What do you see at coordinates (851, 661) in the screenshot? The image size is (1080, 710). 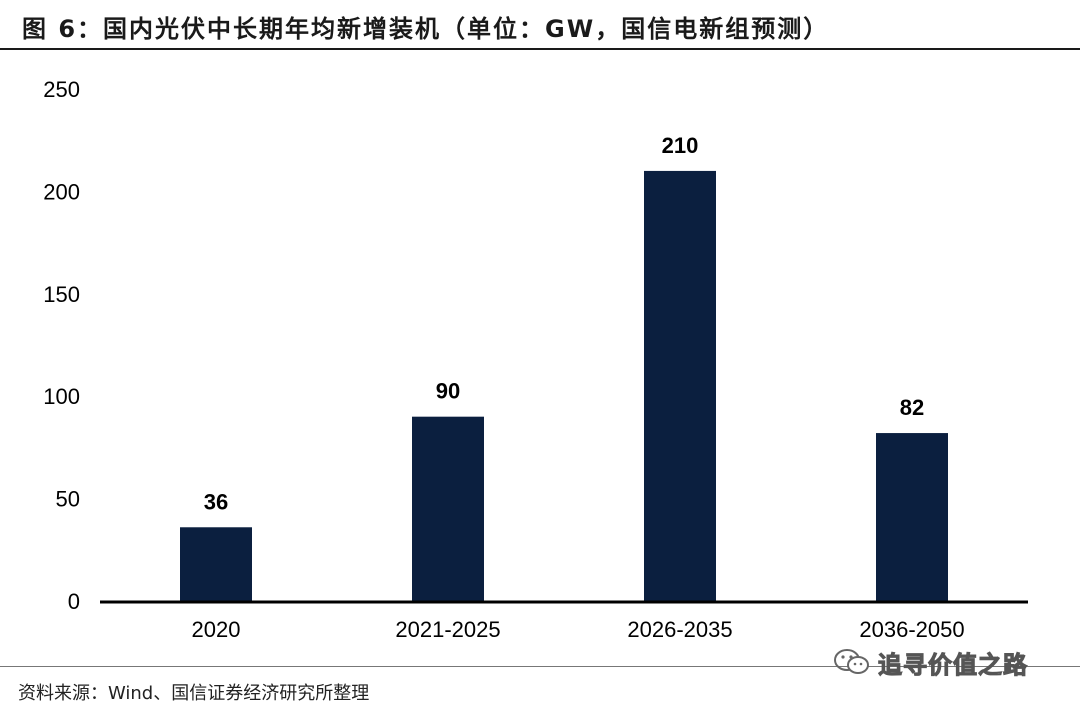 I see `wechat-icon` at bounding box center [851, 661].